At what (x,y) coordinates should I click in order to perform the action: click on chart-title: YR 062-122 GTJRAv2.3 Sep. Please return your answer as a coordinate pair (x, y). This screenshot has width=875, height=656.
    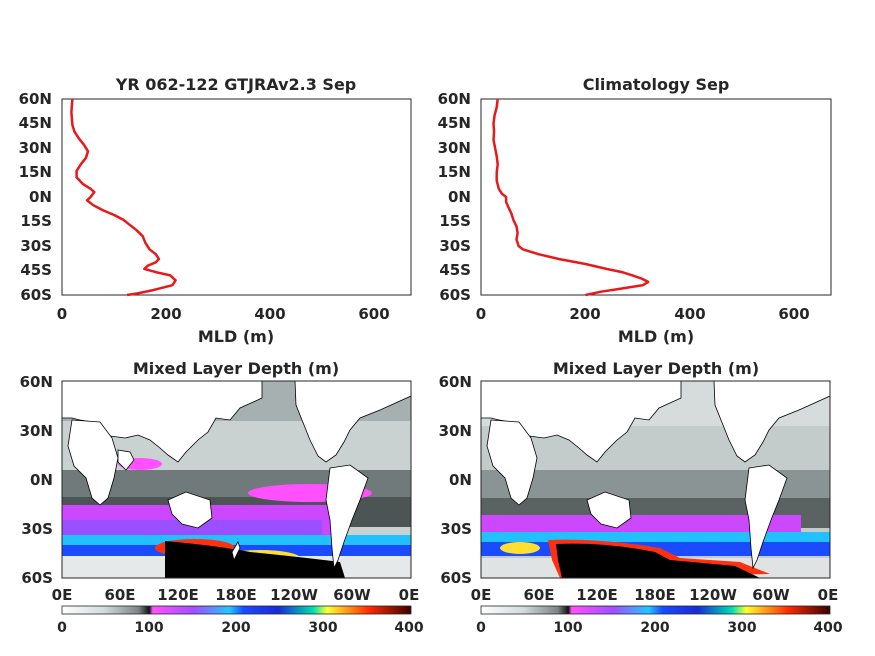
    Looking at the image, I should click on (236, 84).